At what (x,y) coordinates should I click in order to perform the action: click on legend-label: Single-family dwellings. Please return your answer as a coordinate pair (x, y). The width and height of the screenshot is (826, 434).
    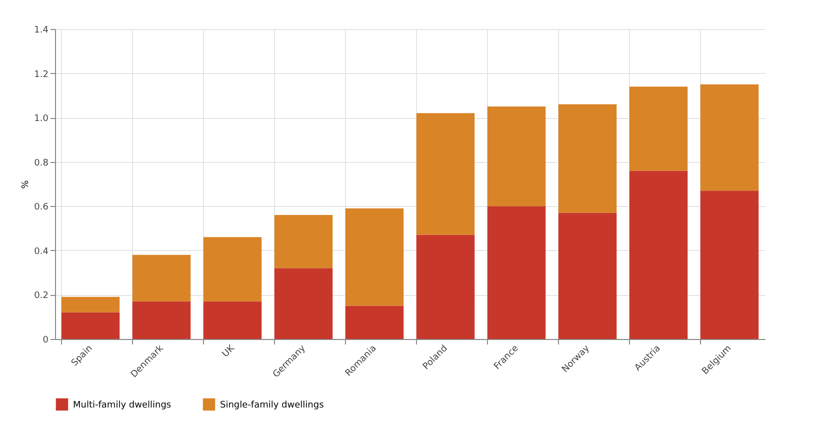
    Looking at the image, I should click on (272, 405).